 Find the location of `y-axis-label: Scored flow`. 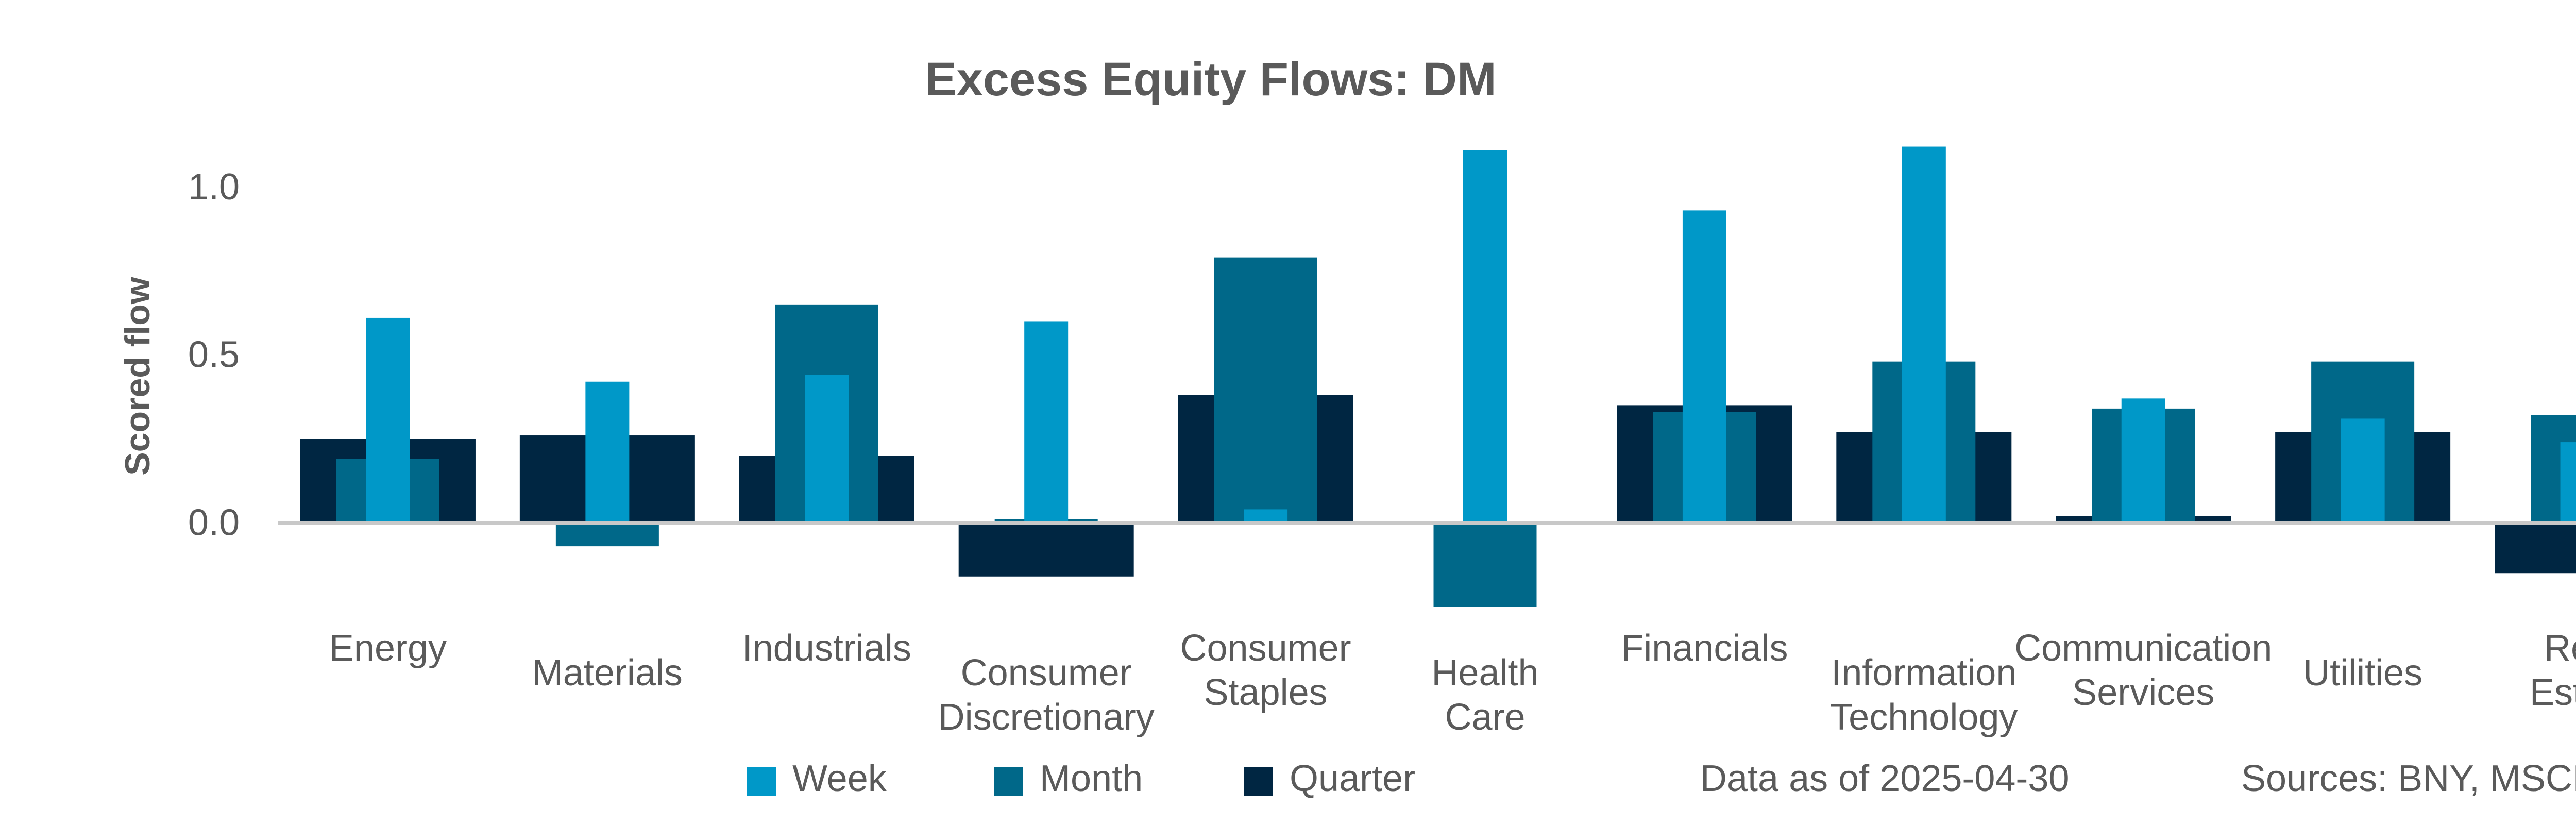

y-axis-label: Scored flow is located at coordinates (137, 375).